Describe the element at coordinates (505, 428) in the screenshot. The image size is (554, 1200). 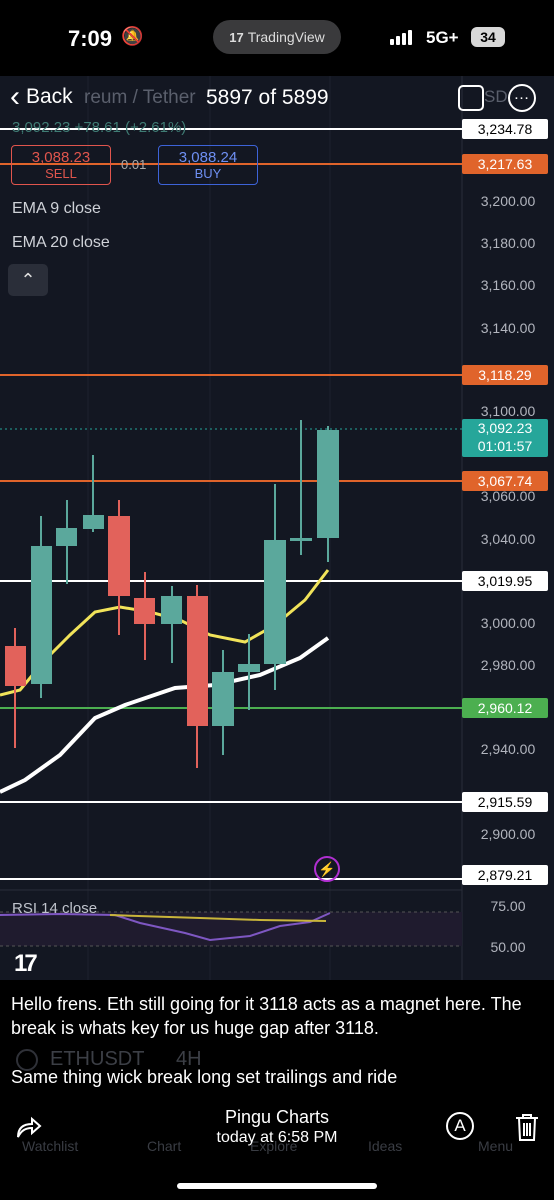
I see `current-price: 3,092.23` at that location.